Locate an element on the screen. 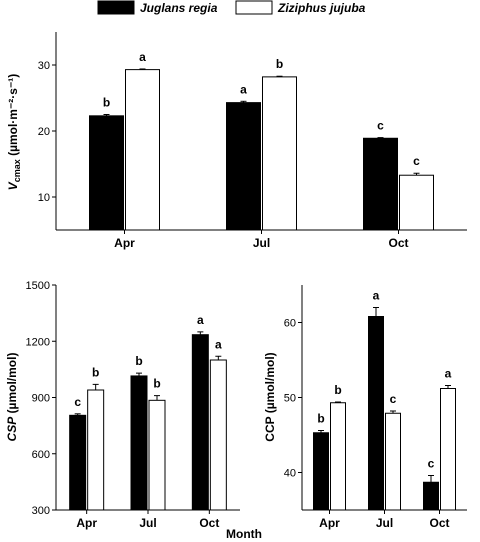  legend-label-ziziphus: Ziziphus jujuba is located at coordinates (321, 8).